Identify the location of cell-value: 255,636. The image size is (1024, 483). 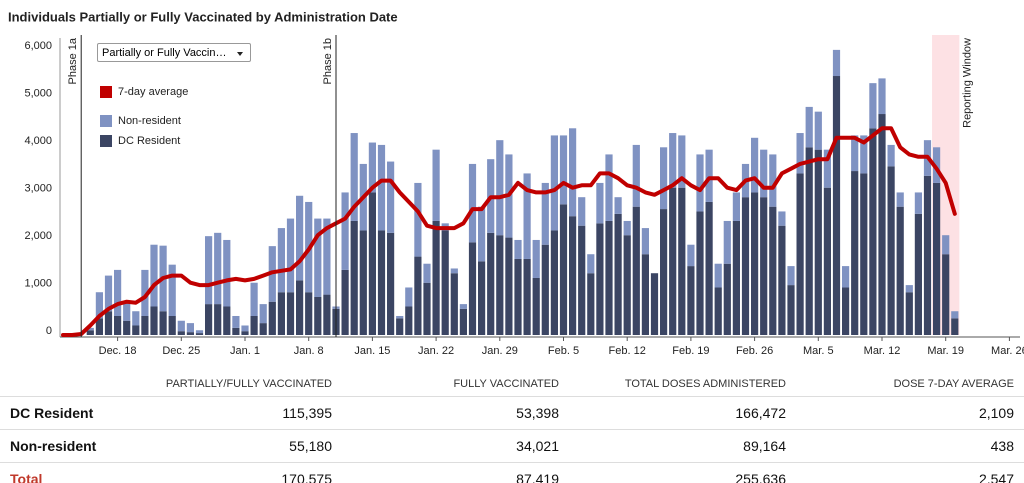
(760, 477).